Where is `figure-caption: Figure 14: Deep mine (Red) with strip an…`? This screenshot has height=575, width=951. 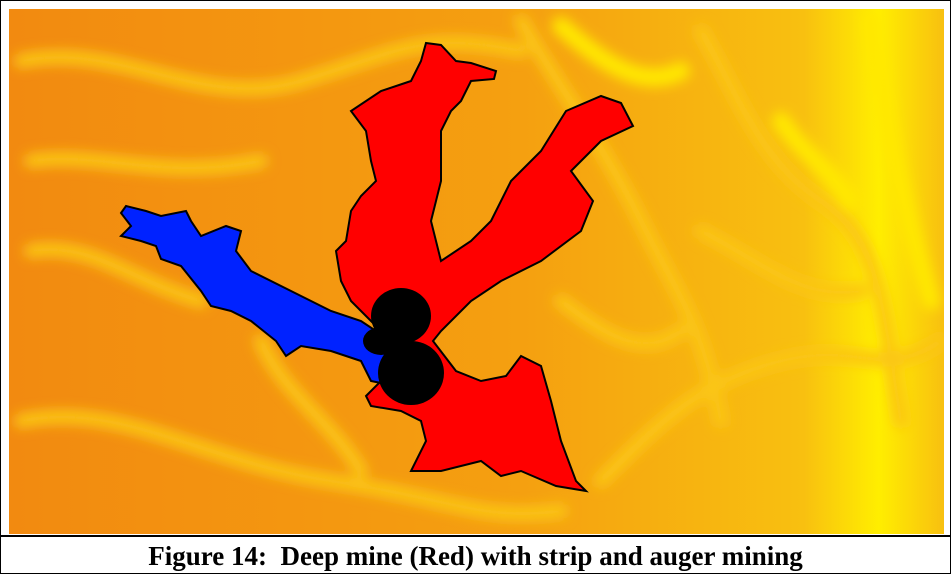 figure-caption: Figure 14: Deep mine (Red) with strip an… is located at coordinates (475, 555).